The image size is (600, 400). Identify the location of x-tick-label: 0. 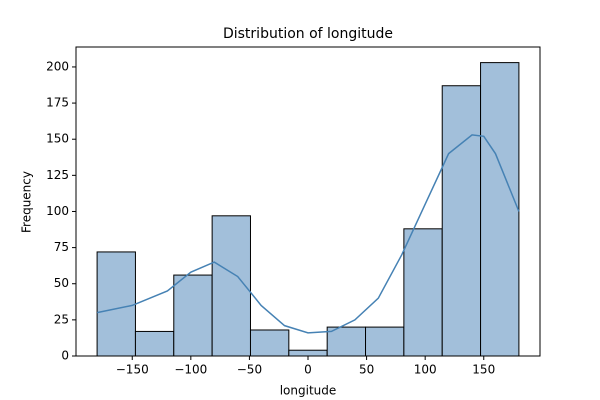
(308, 370).